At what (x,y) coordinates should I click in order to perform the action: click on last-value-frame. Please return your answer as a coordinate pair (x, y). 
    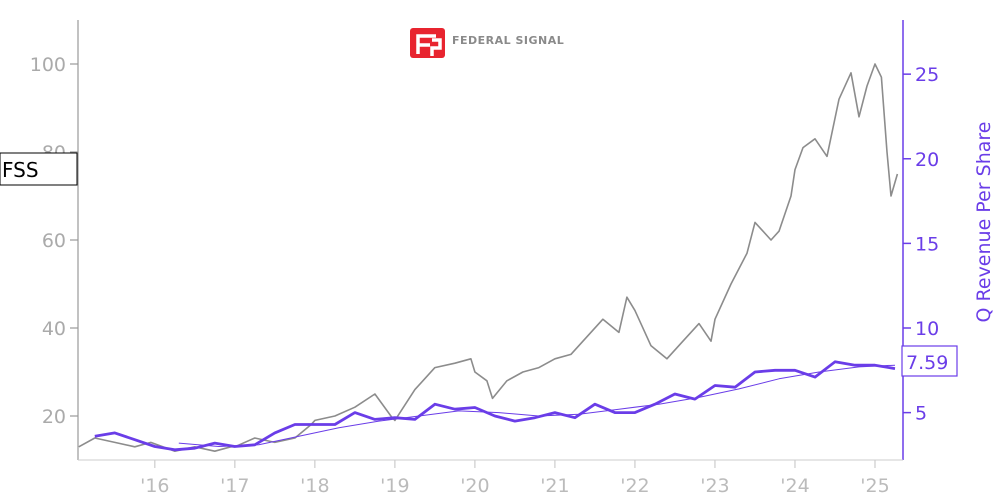
    Looking at the image, I should click on (929, 361).